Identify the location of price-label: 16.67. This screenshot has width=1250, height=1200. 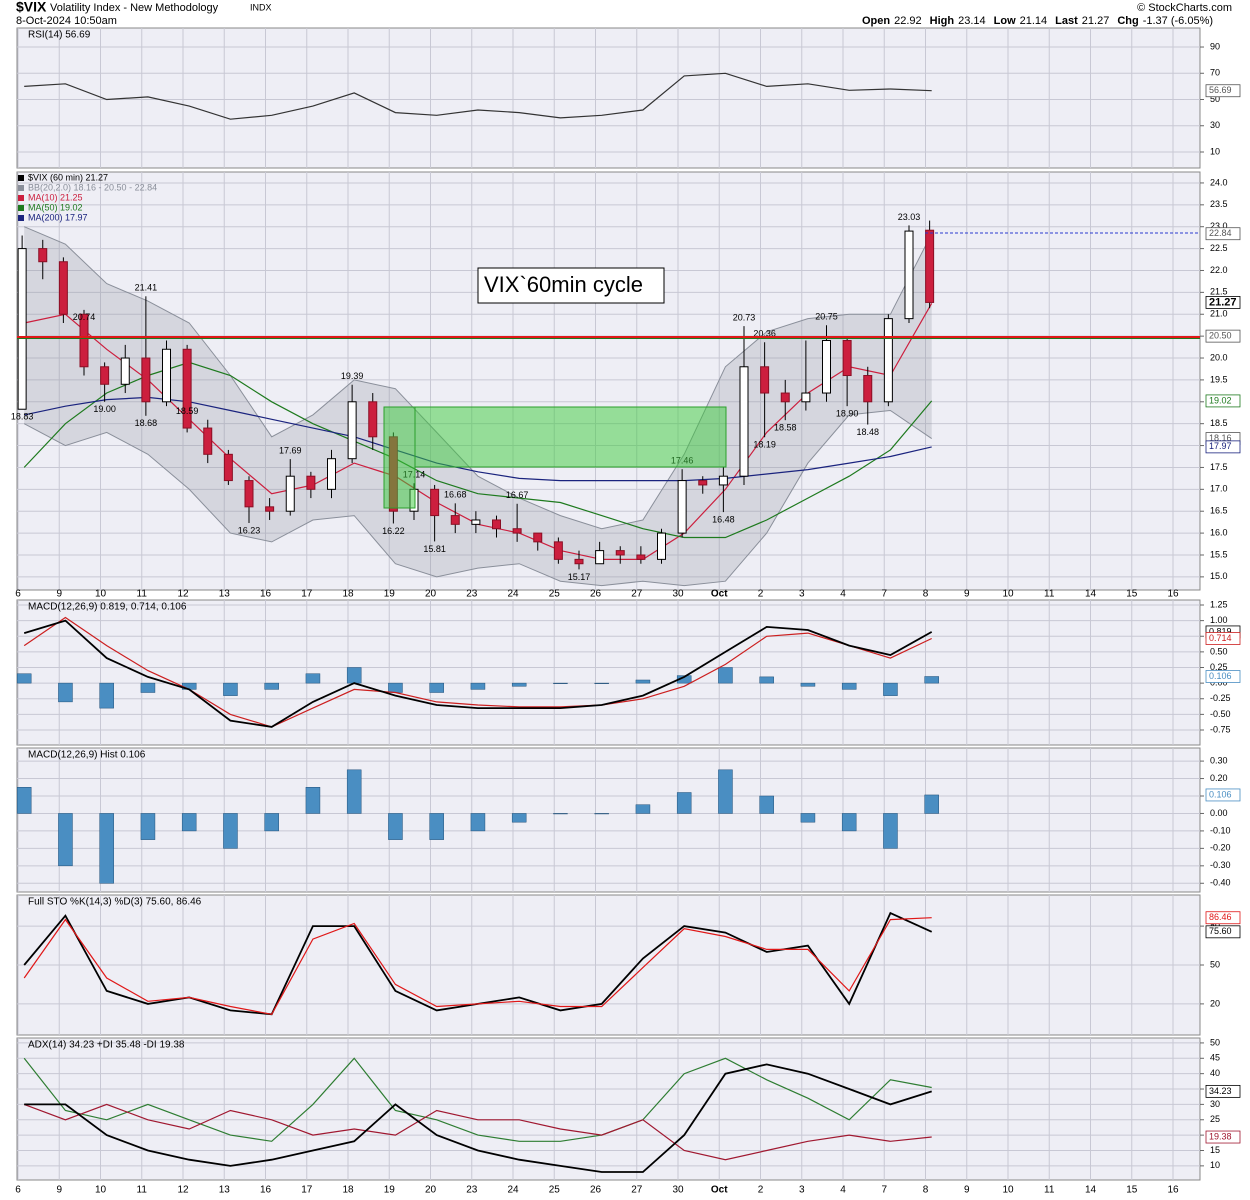
(517, 495).